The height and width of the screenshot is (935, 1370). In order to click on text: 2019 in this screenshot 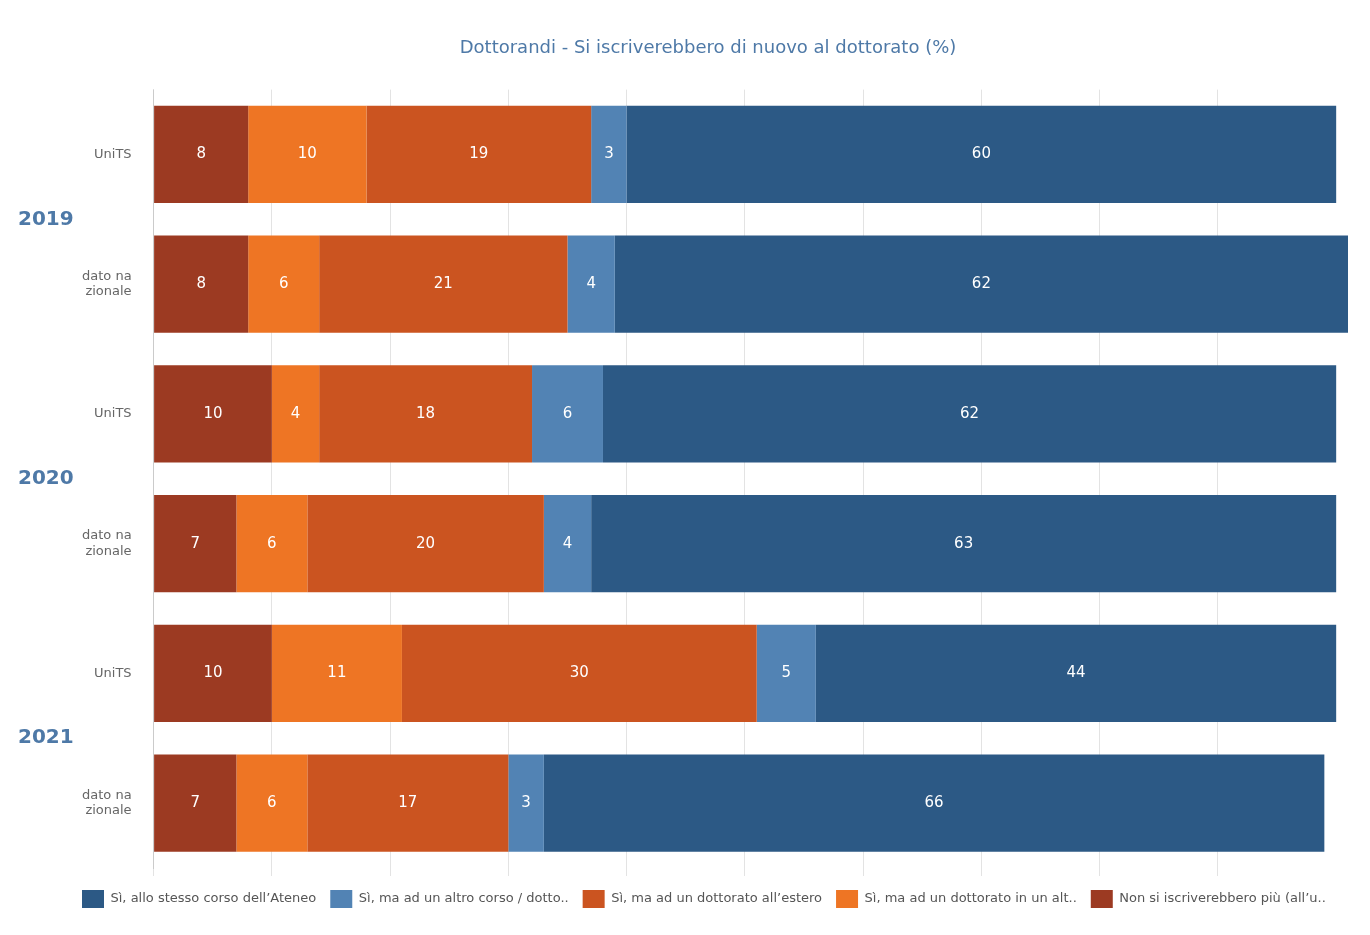, I will do `click(46, 217)`.